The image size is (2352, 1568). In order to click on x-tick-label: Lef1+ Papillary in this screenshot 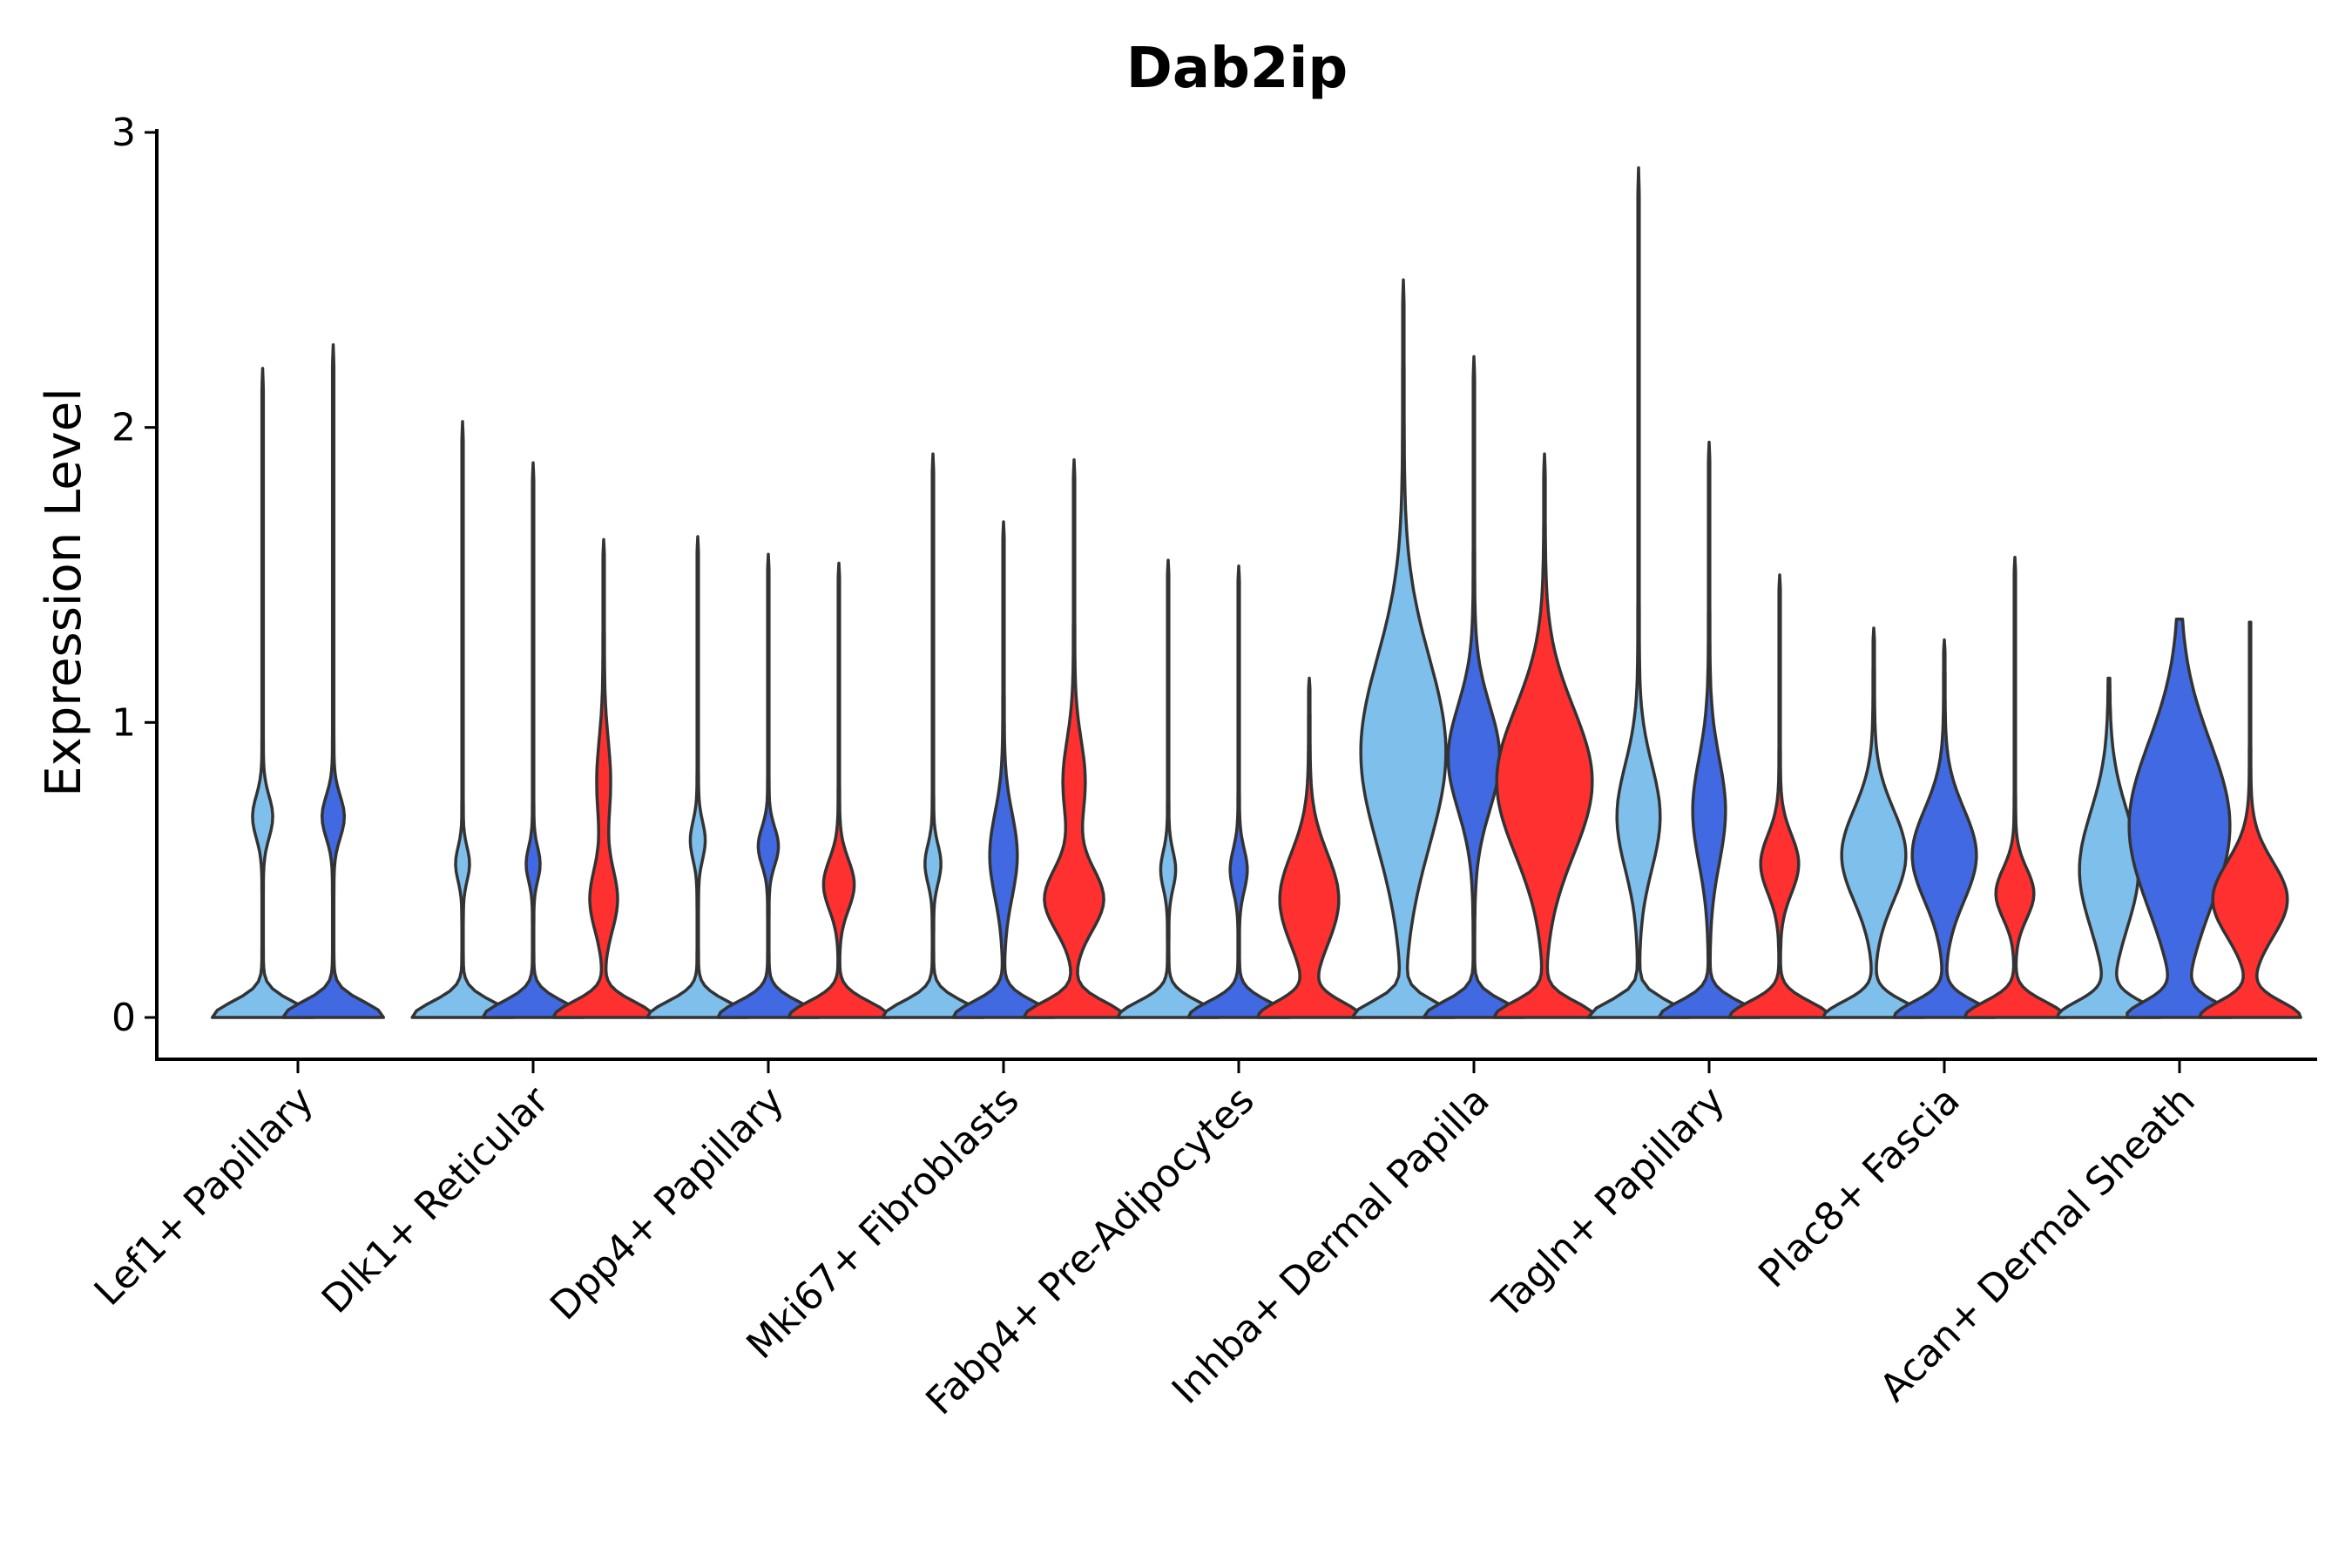, I will do `click(204, 1196)`.